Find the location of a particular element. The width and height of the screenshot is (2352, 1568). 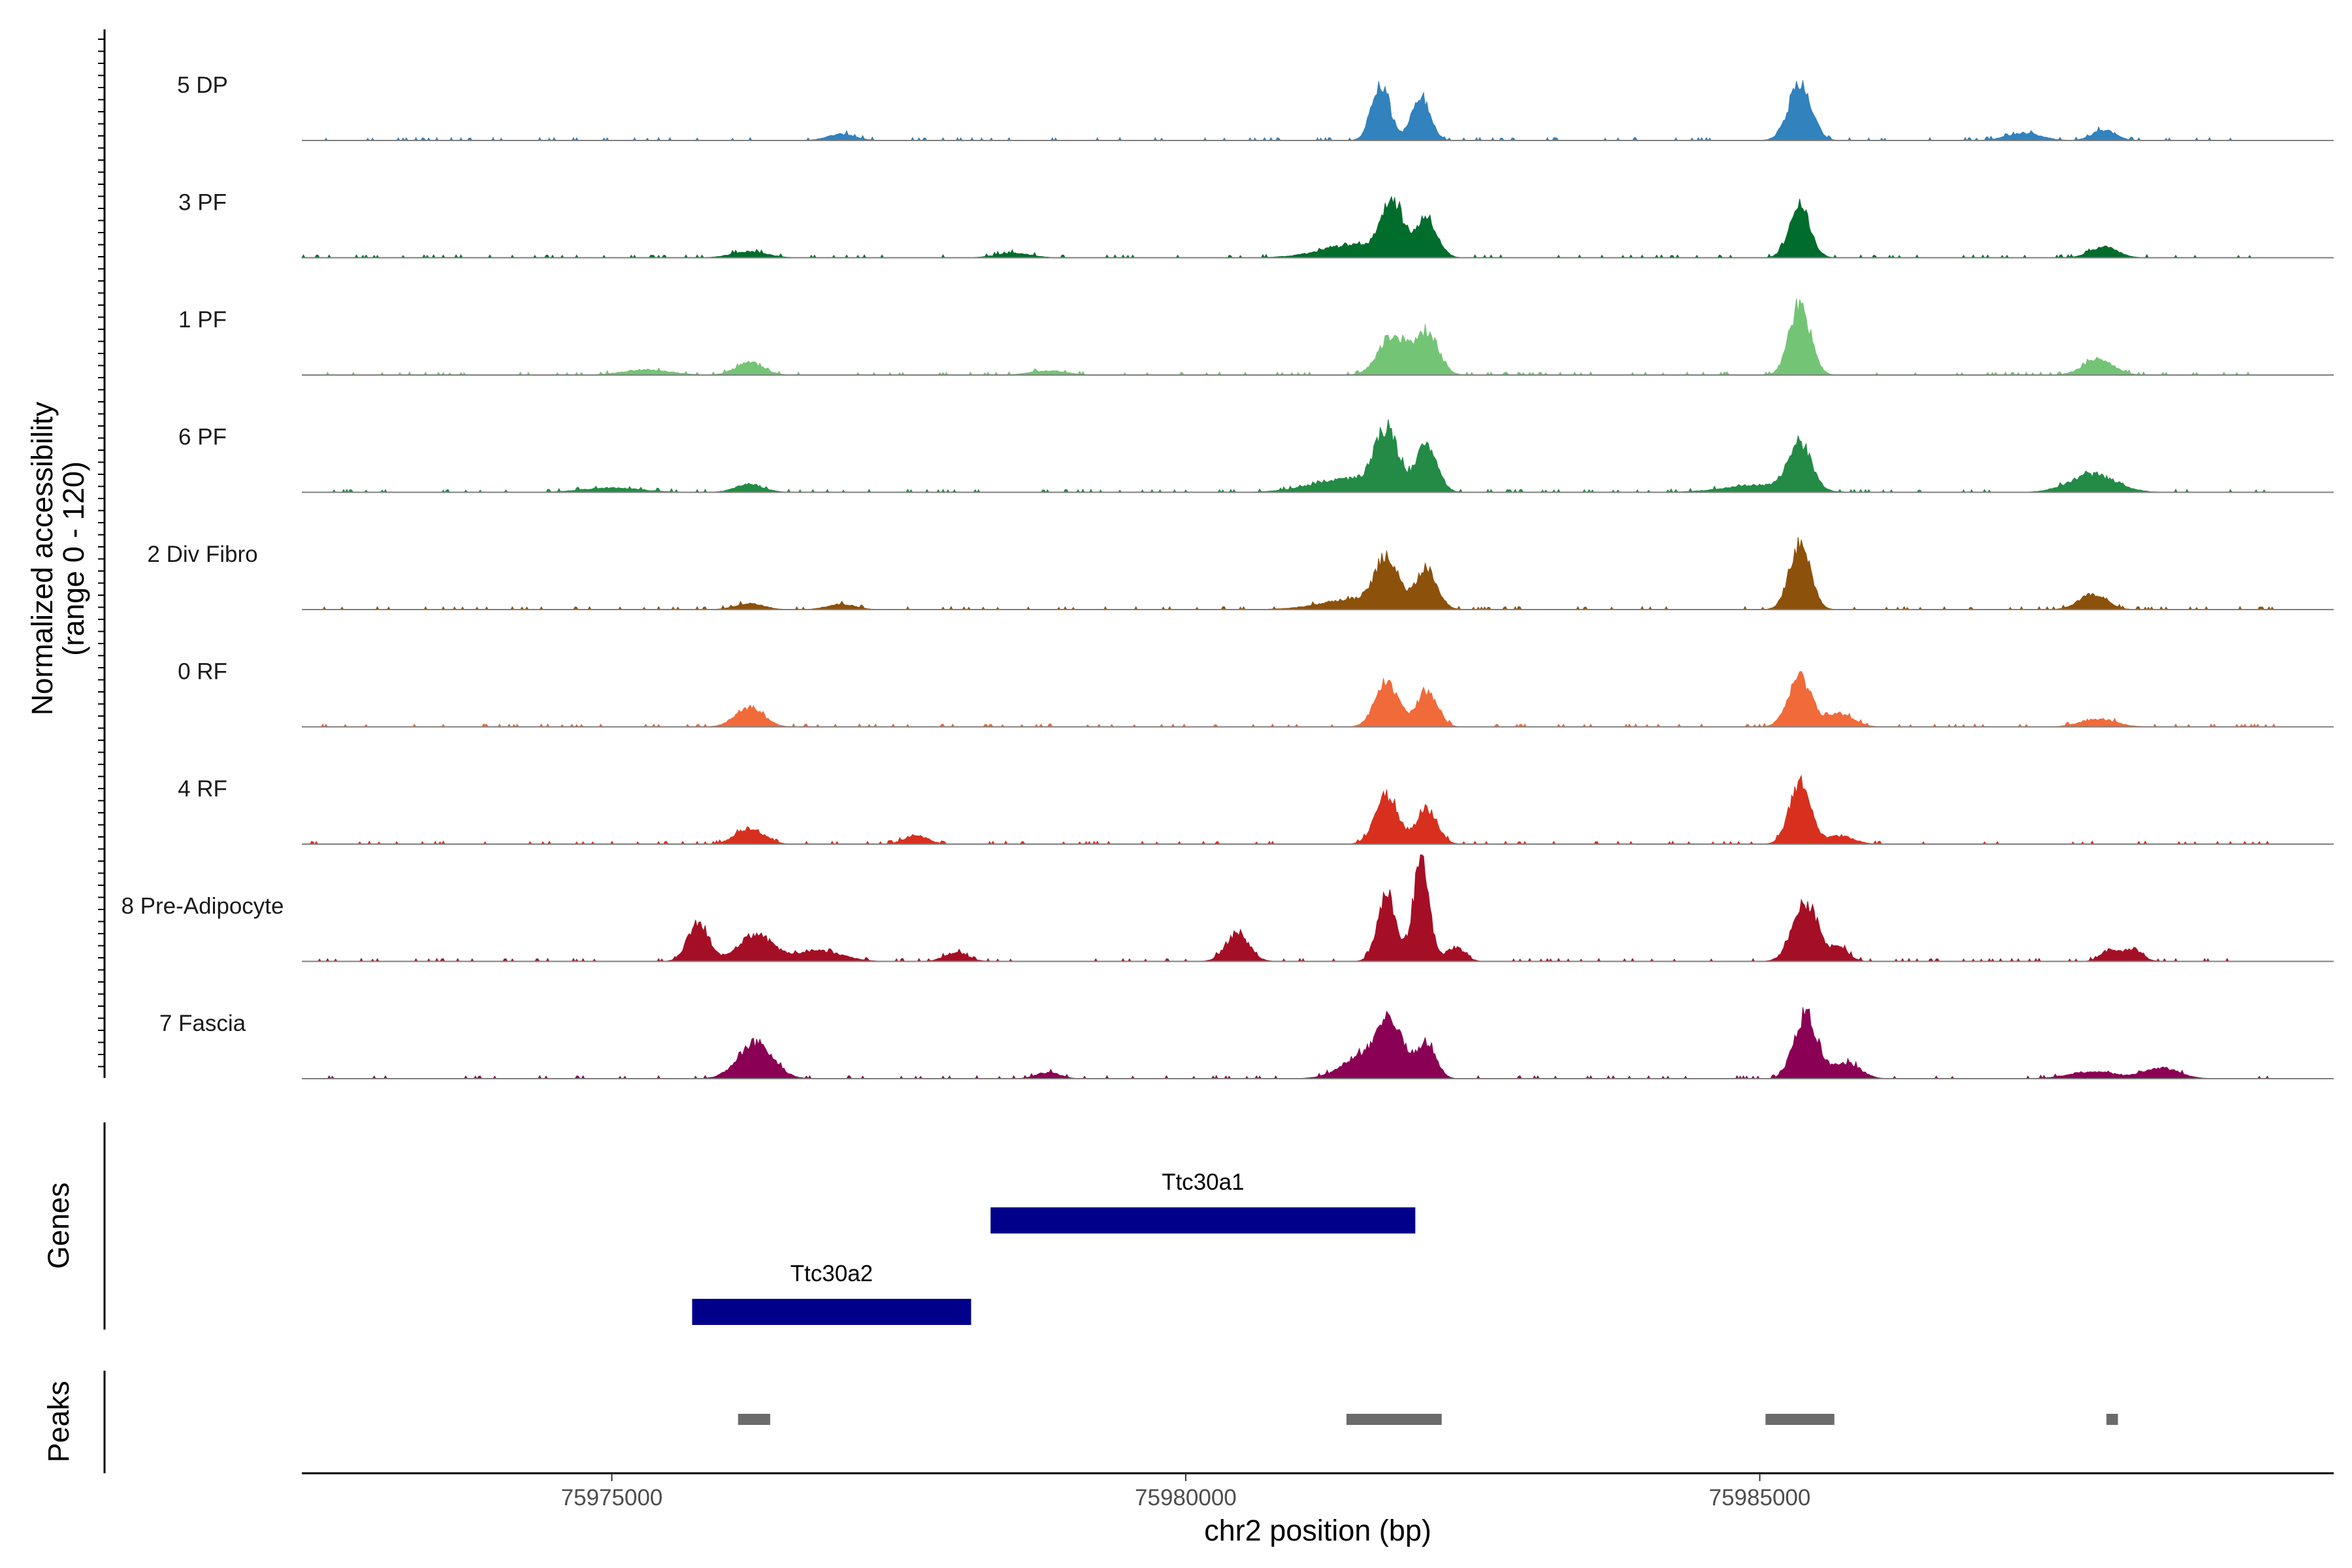

coverage-y-axis: Normalized accessibility (range 0 - 120) is located at coordinates (65, 553).